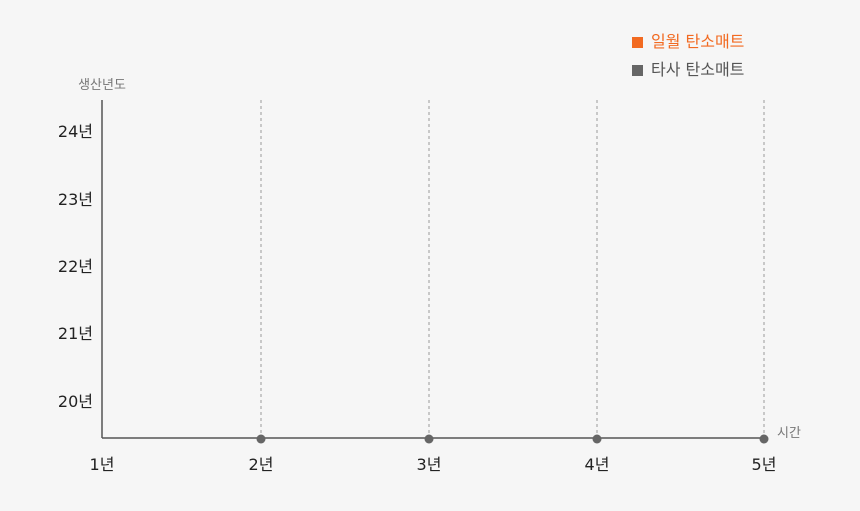 The width and height of the screenshot is (860, 511). I want to click on x-tick-label: 5년, so click(764, 464).